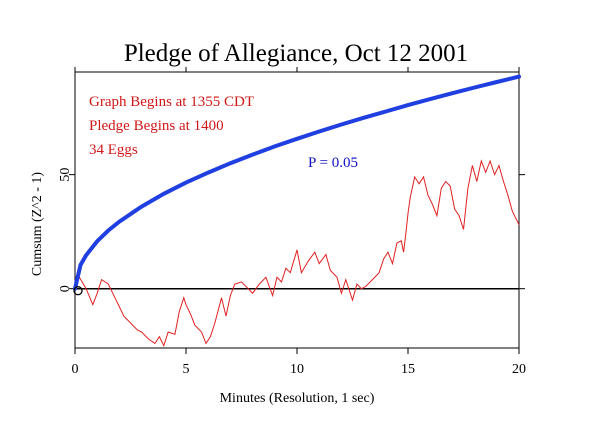 This screenshot has height=427, width=596. Describe the element at coordinates (519, 369) in the screenshot. I see `x-tick-label: 20` at that location.